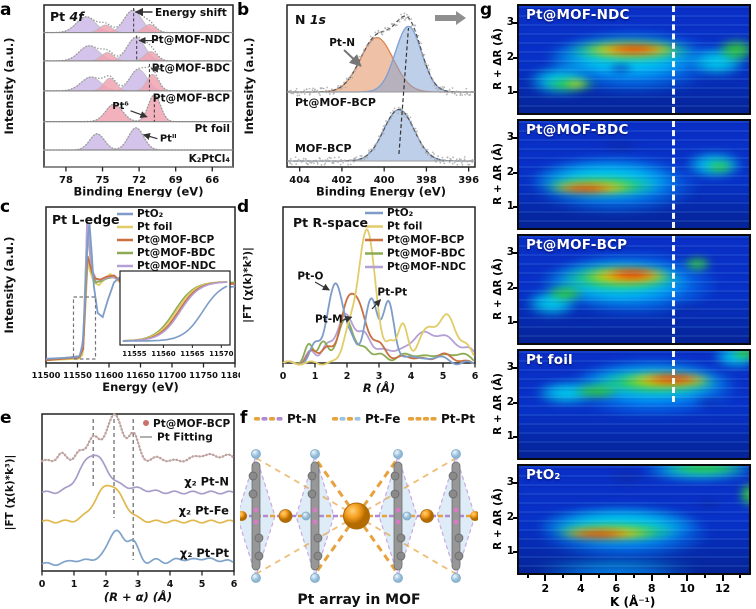 The width and height of the screenshot is (756, 609). I want to click on x-tick-label: 12, so click(722, 588).